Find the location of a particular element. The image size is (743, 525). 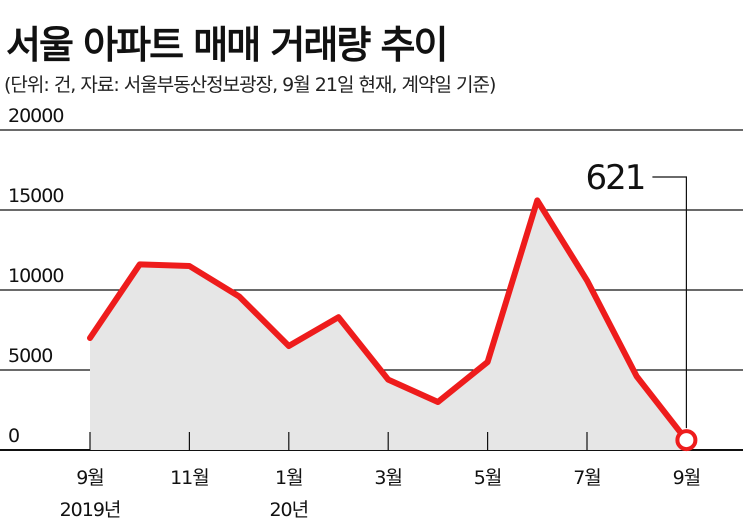

x-tick-label: 3월 is located at coordinates (388, 478).